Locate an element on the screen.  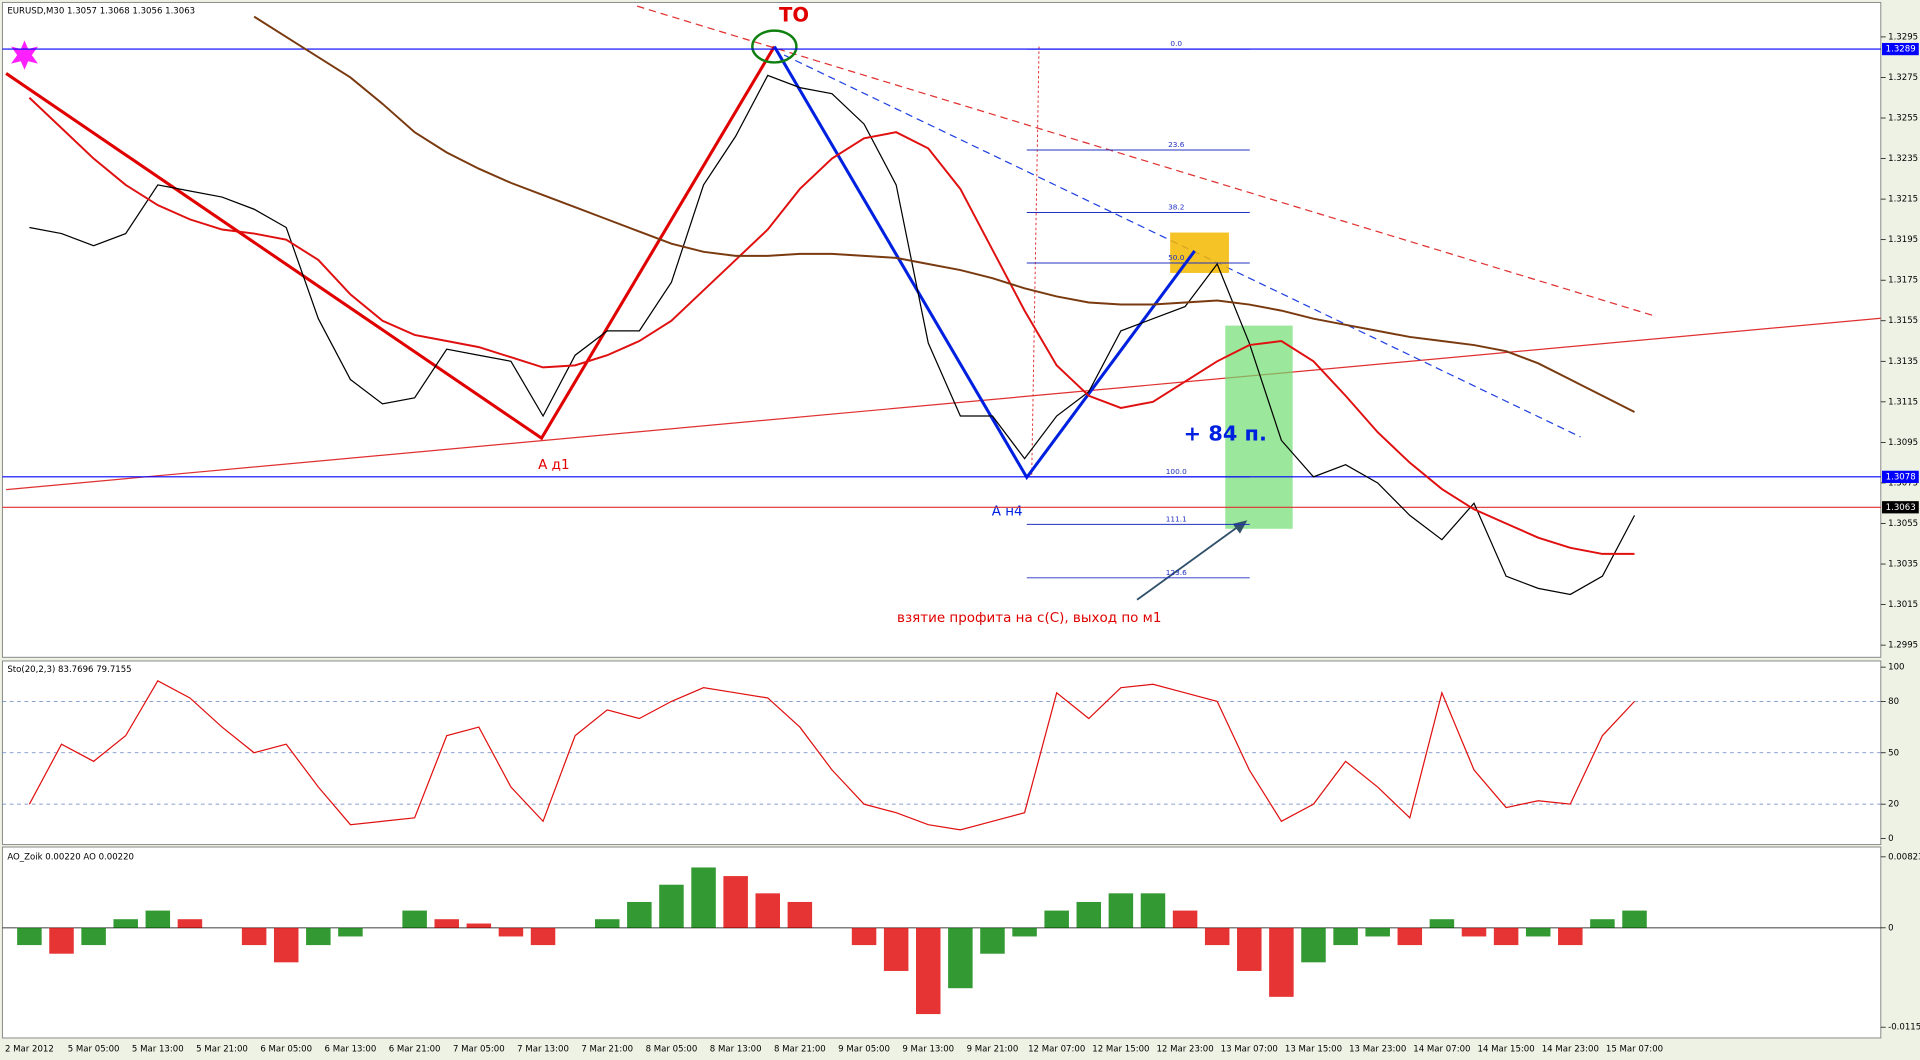
fib-label: 123.6 is located at coordinates (1176, 572).